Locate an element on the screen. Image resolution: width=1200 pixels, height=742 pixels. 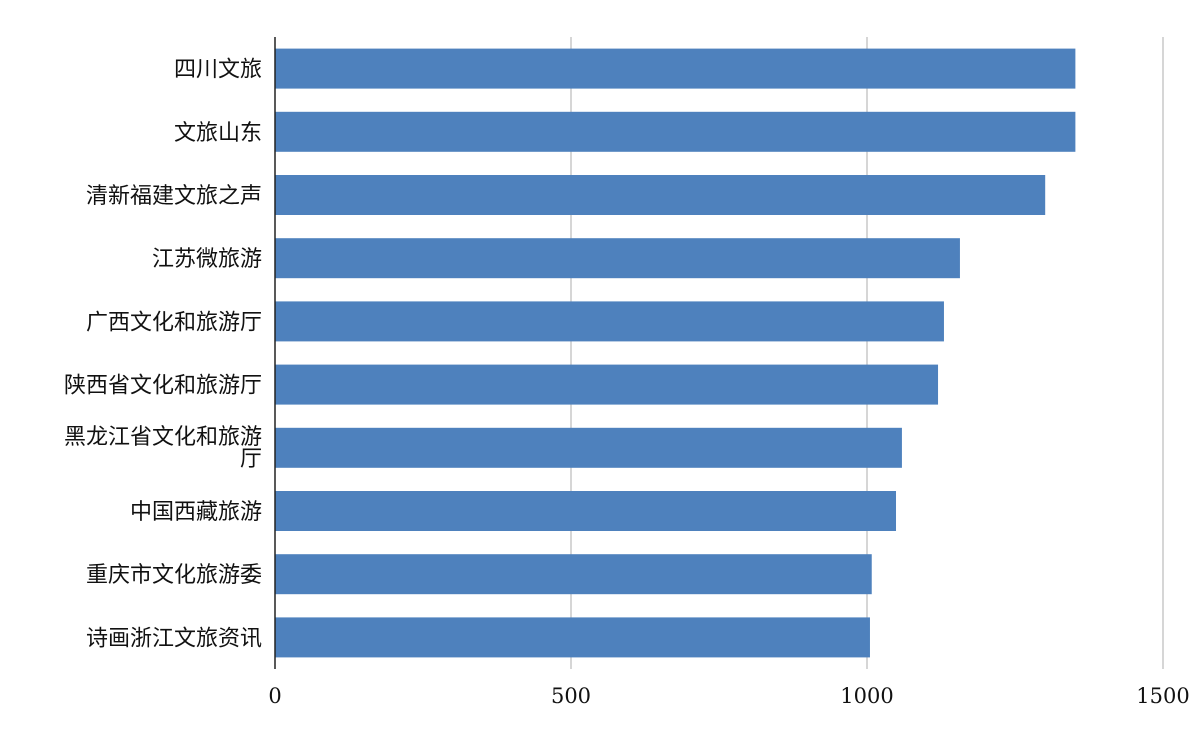
x-tick-label: 0 is located at coordinates (274, 696).